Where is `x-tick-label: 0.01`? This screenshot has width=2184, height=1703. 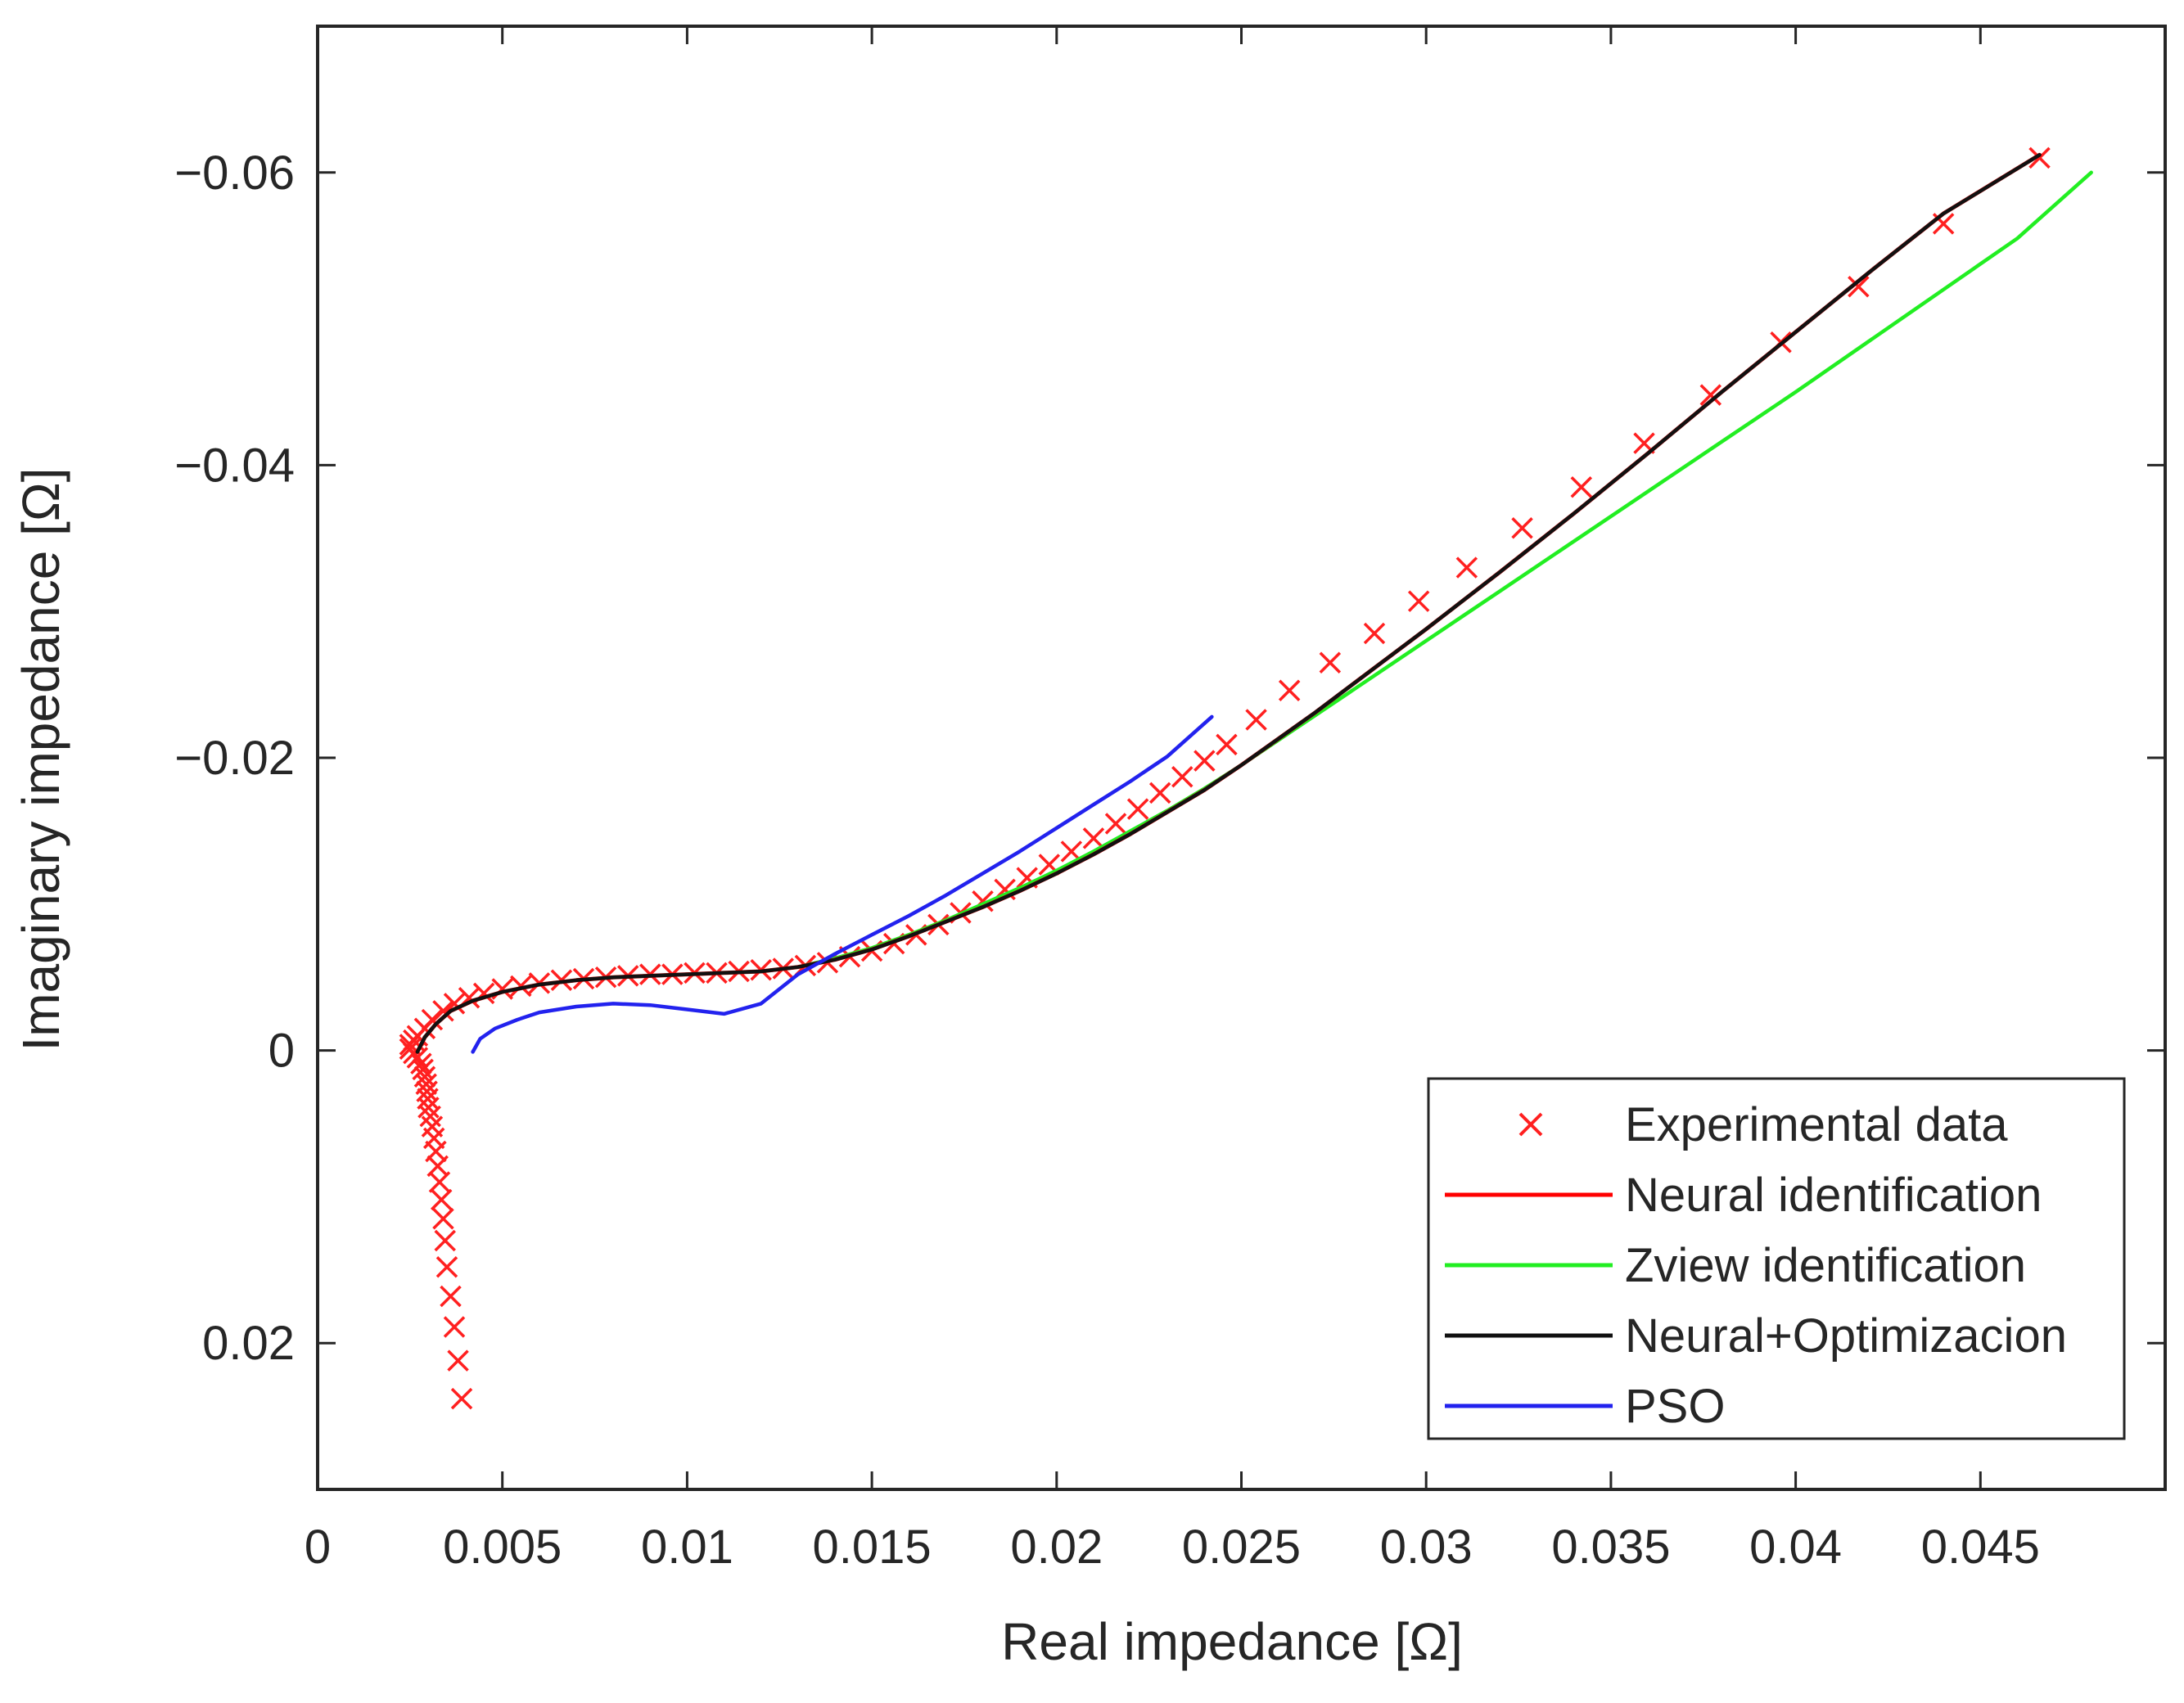 x-tick-label: 0.01 is located at coordinates (687, 1547).